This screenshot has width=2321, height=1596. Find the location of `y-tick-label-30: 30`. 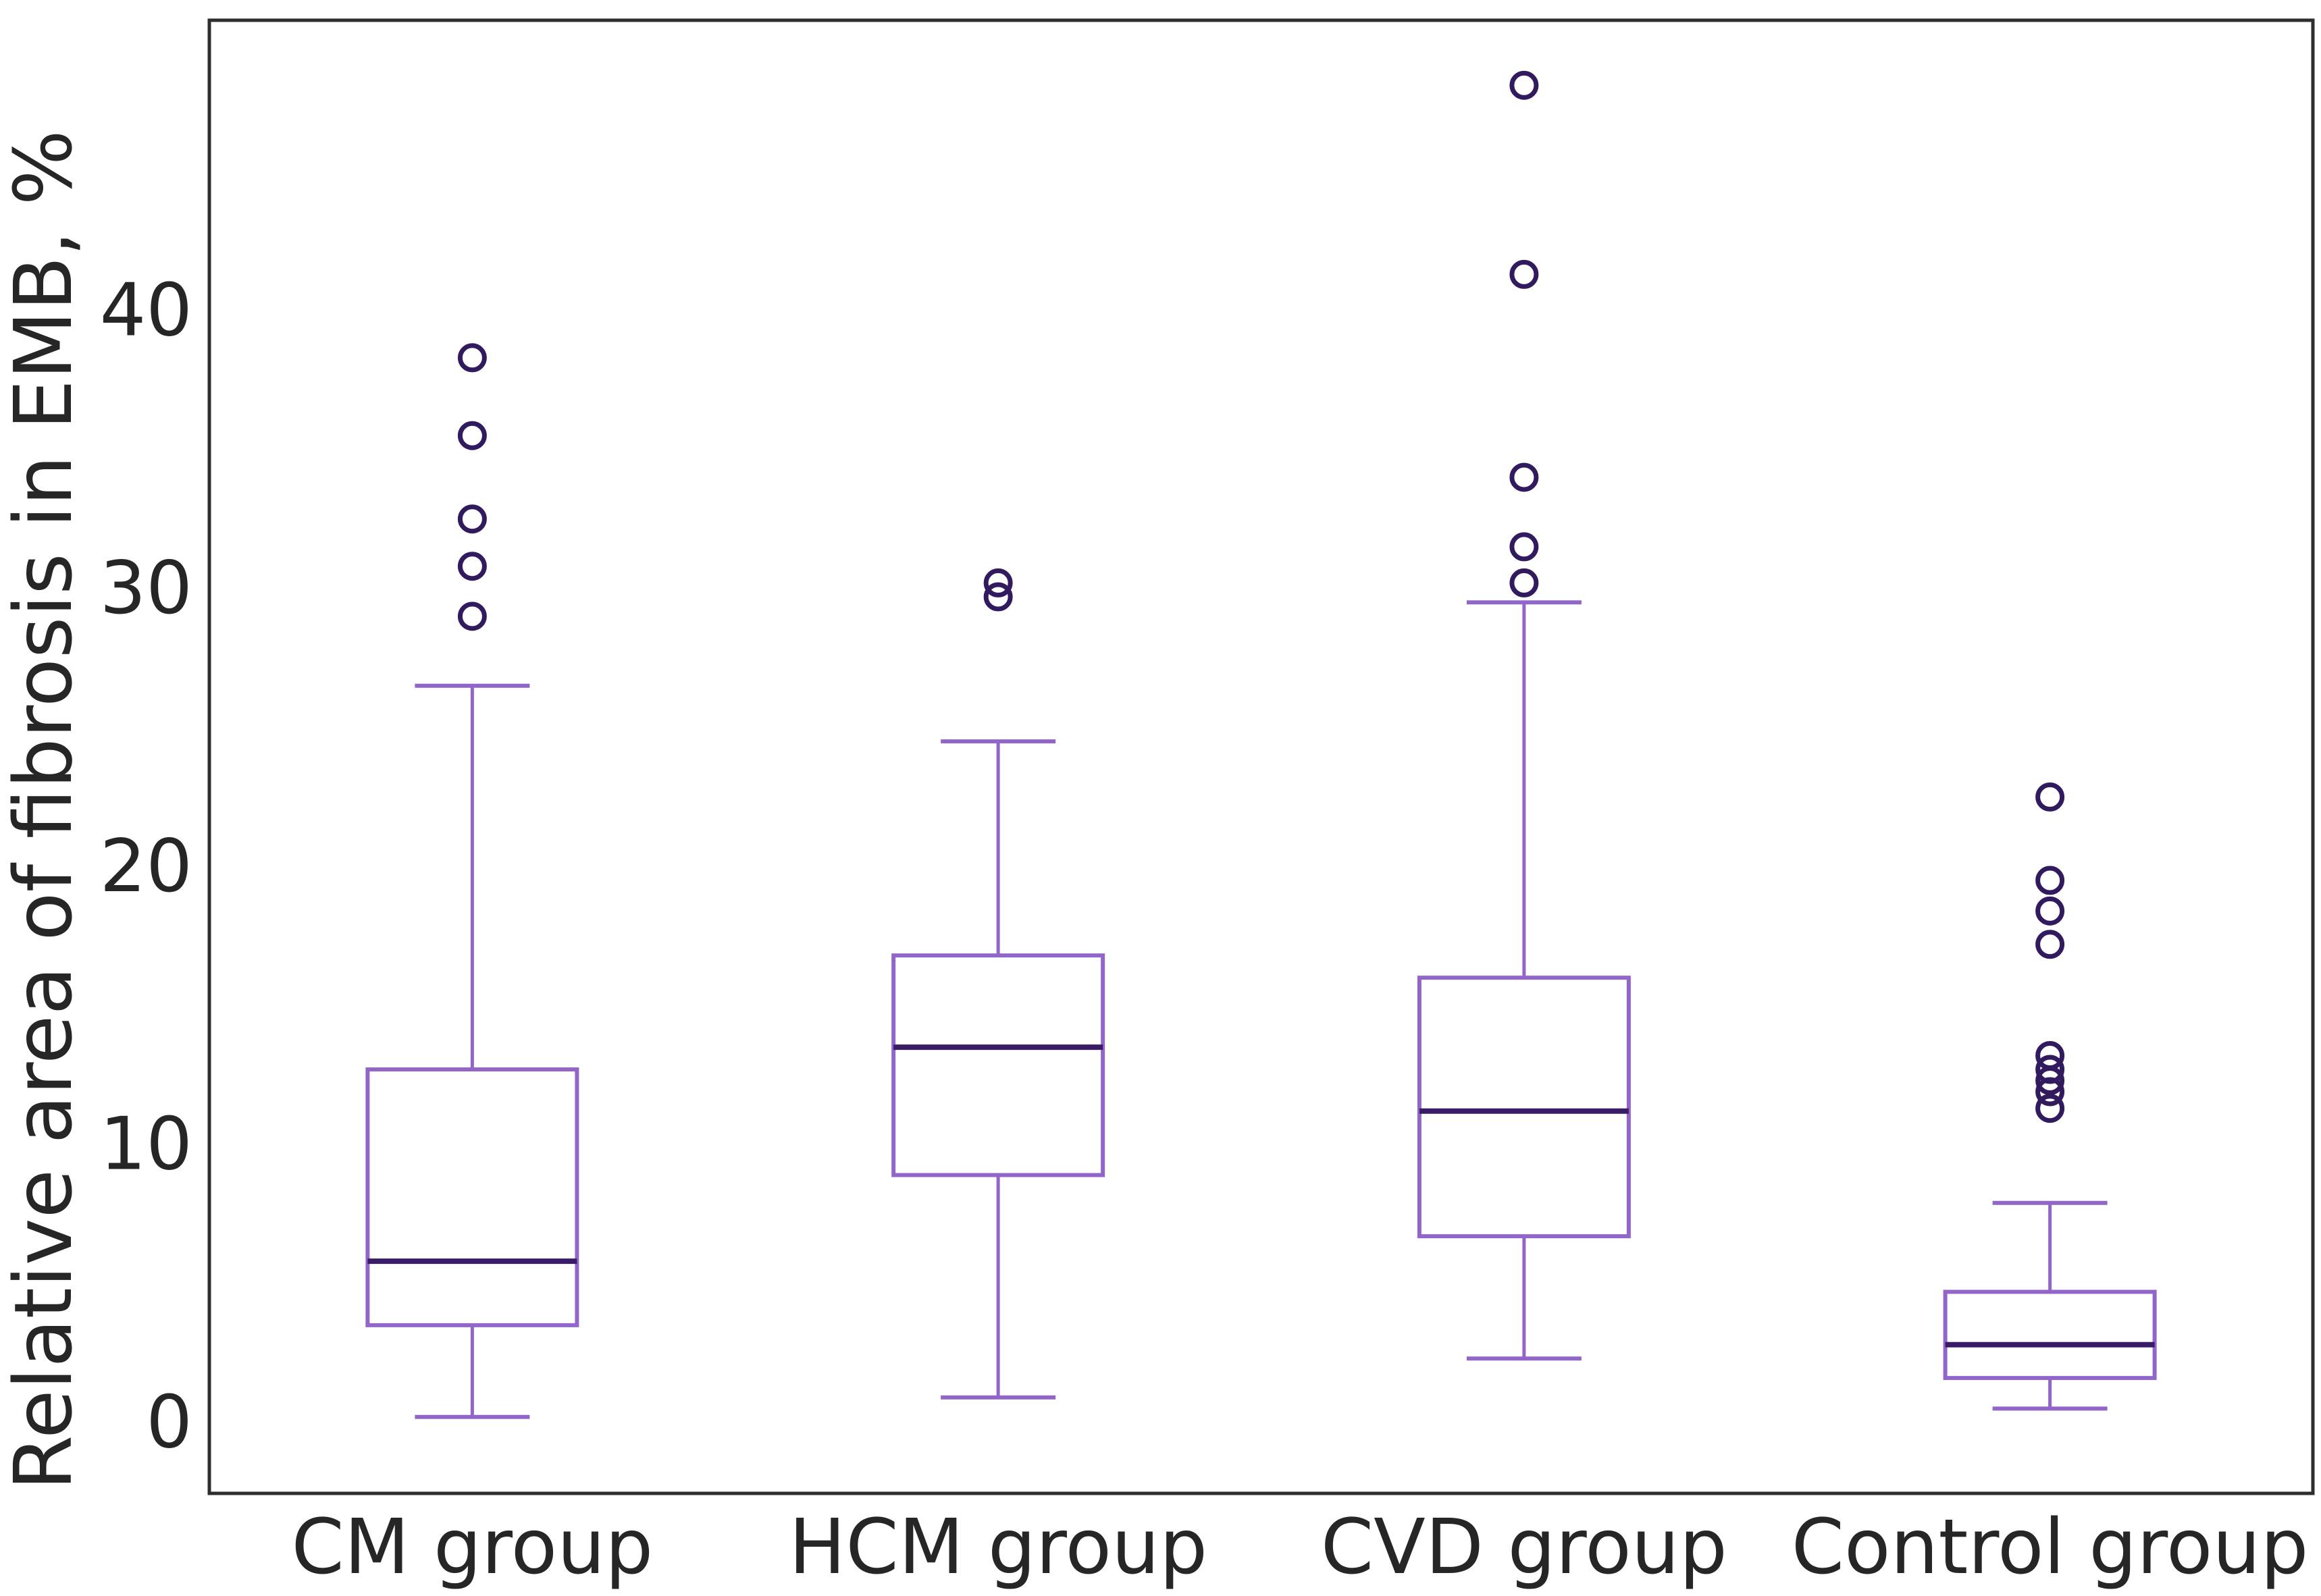

y-tick-label-30: 30 is located at coordinates (146, 588).